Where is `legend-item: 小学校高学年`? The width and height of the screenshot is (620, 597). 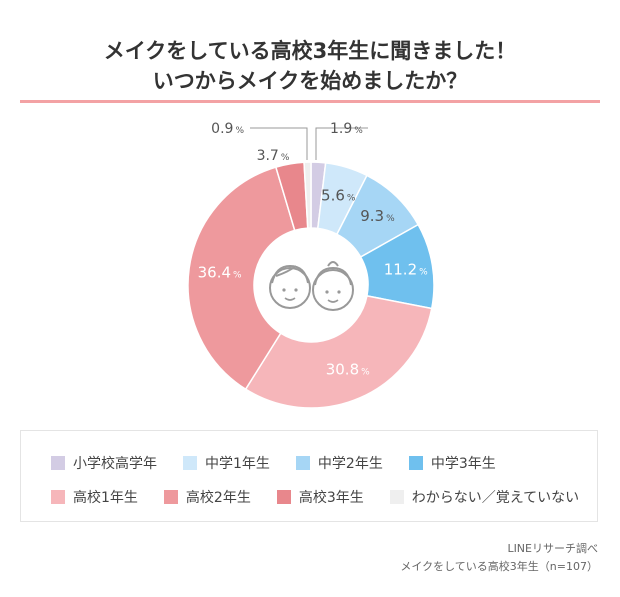 legend-item: 小学校高学年 is located at coordinates (104, 463).